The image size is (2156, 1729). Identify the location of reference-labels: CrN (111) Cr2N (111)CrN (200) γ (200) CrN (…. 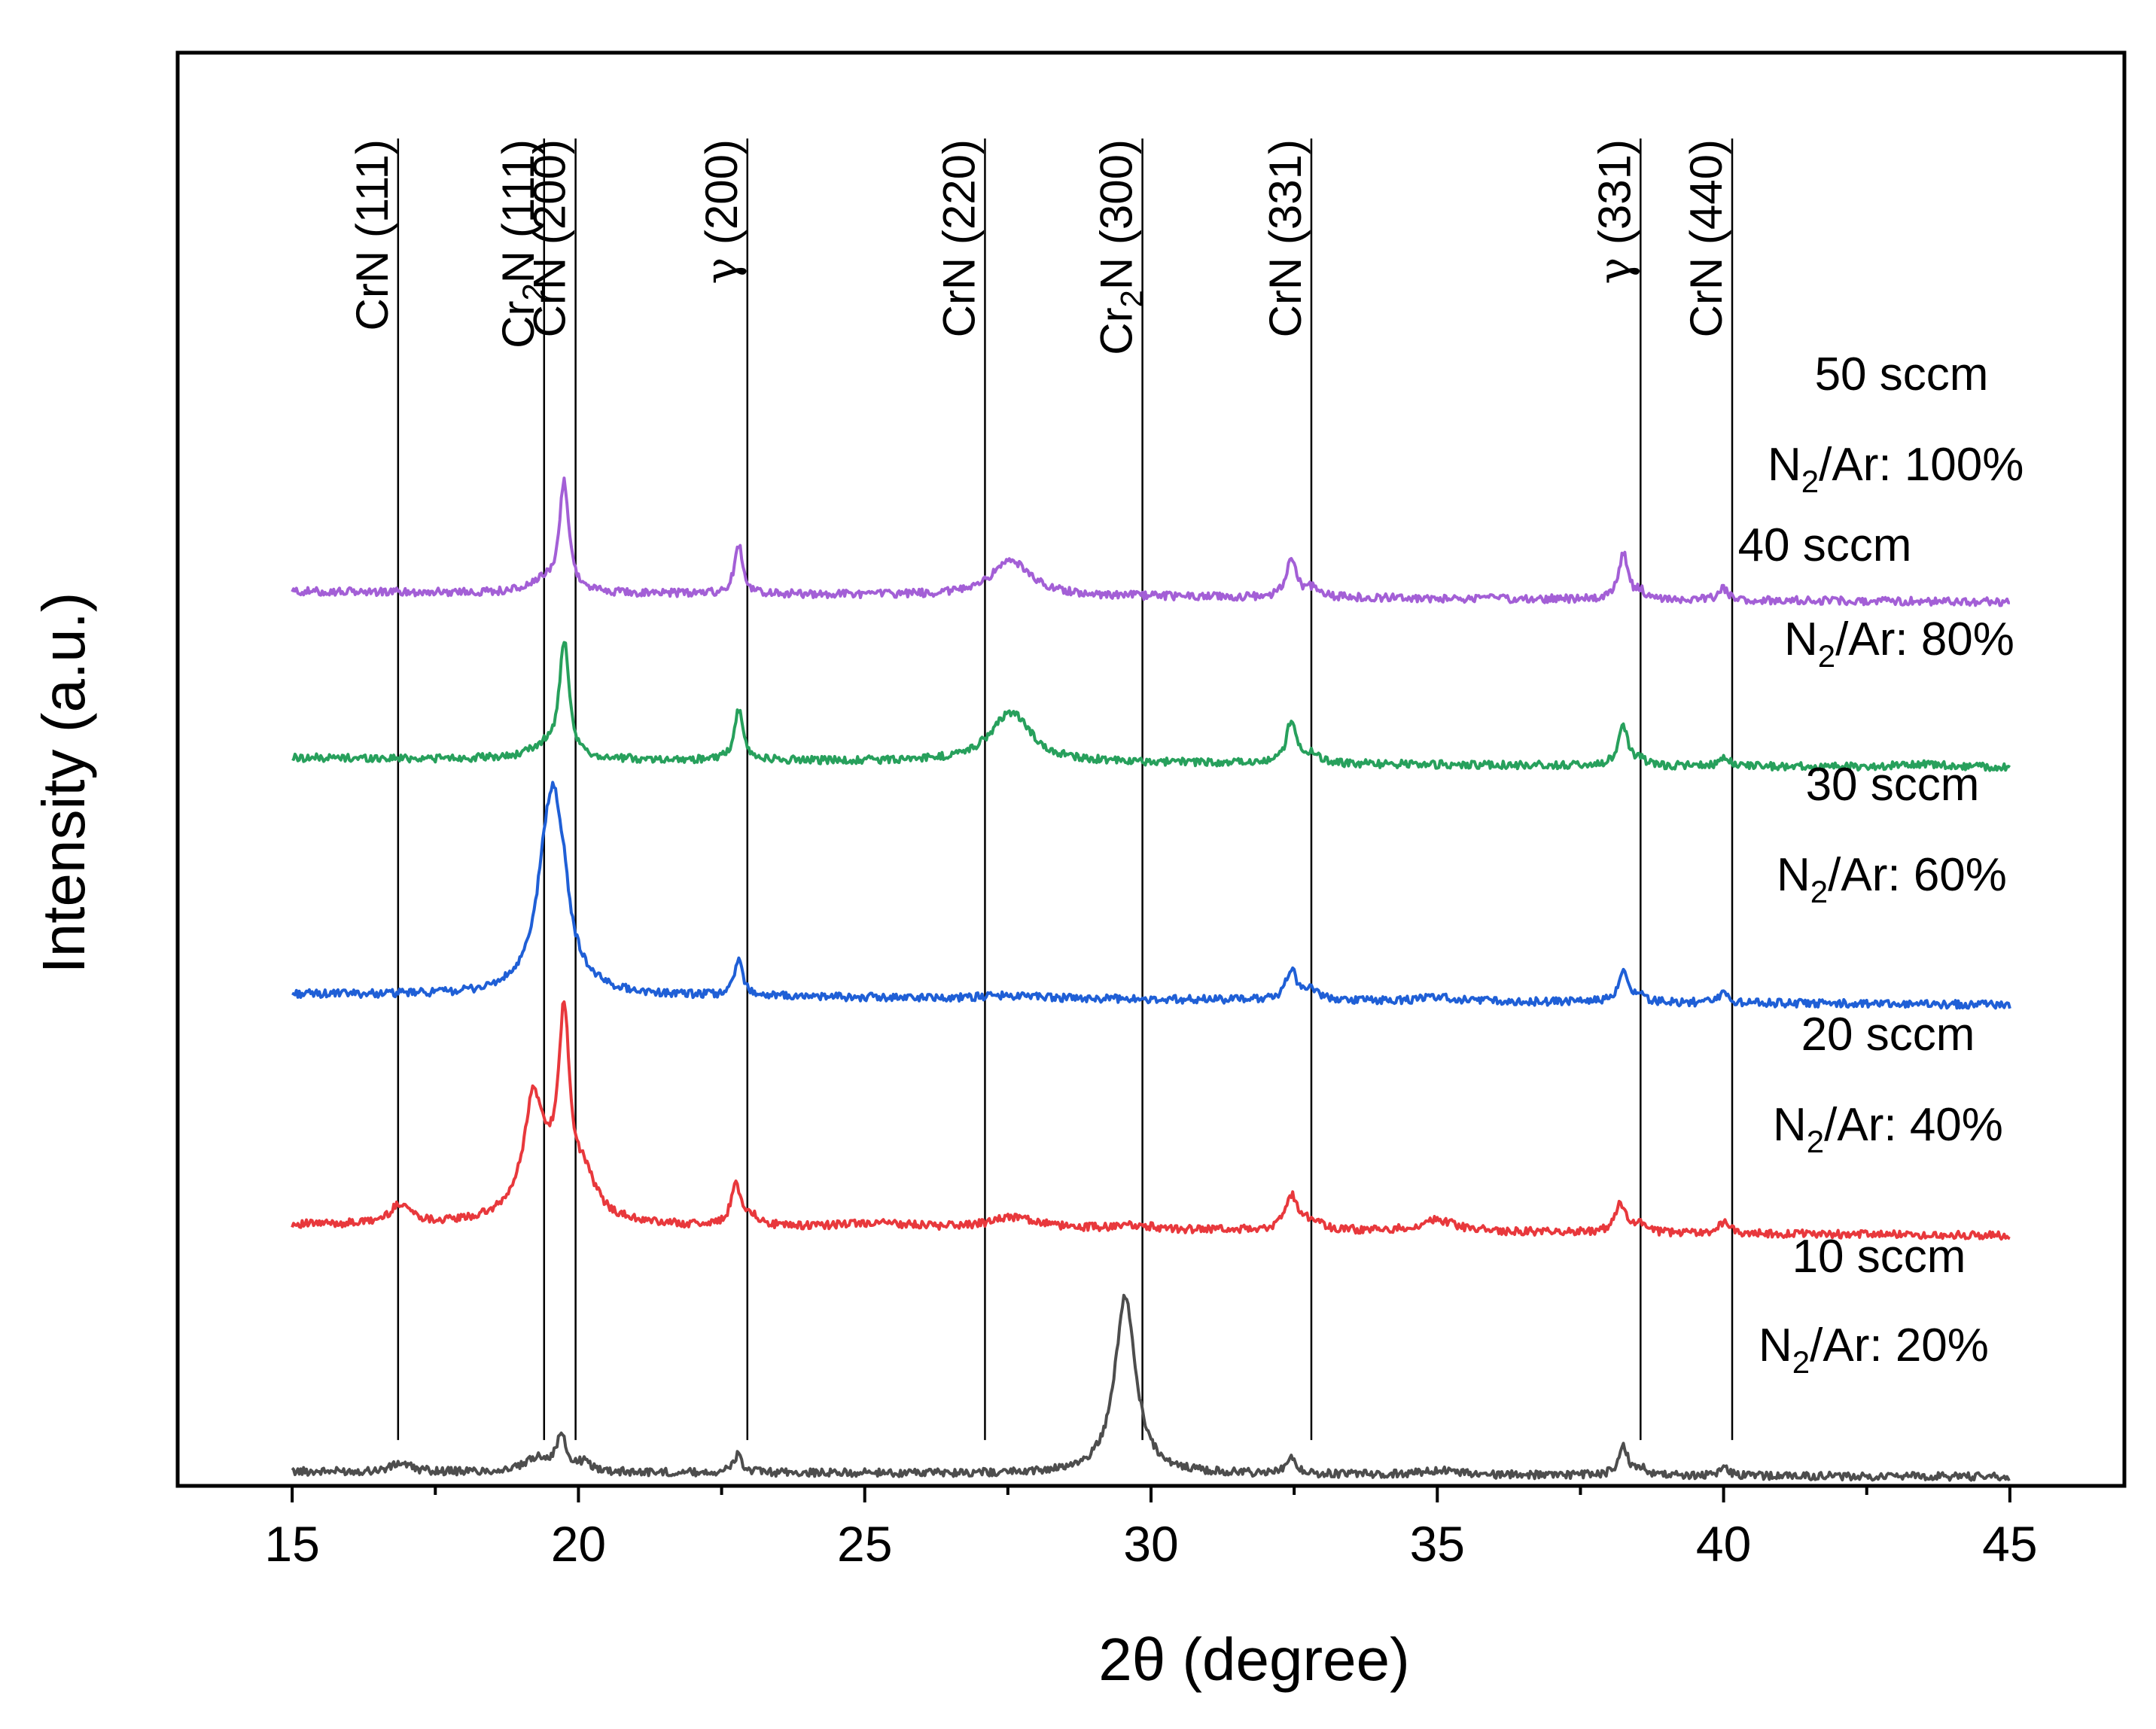
(1039, 247).